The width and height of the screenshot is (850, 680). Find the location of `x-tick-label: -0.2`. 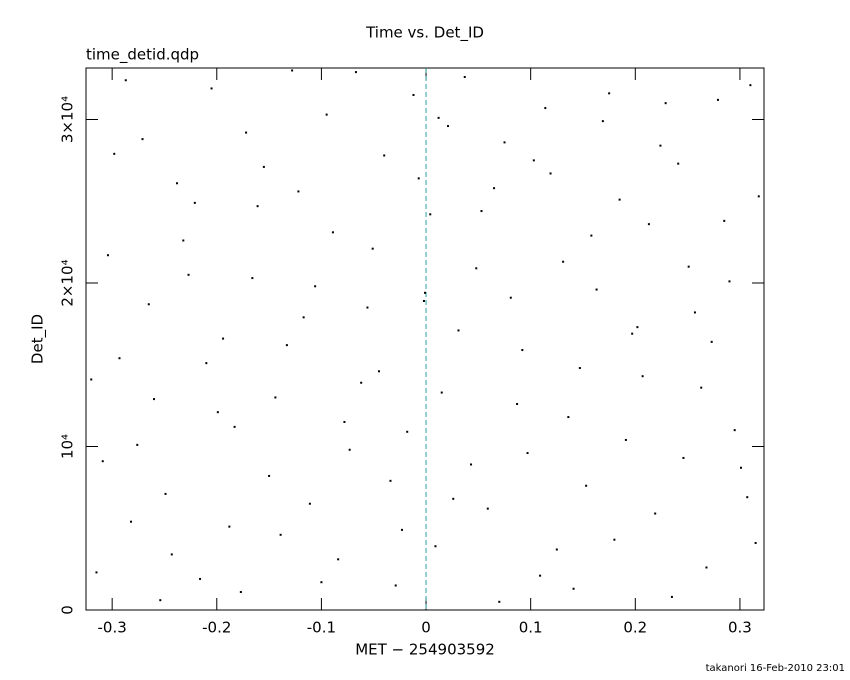

x-tick-label: -0.2 is located at coordinates (216, 628).